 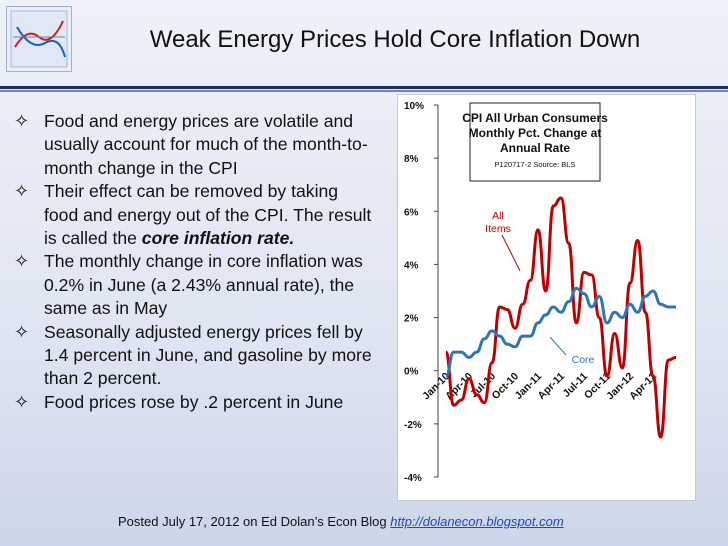 I want to click on annotation-all-items-line1: All, so click(x=498, y=216).